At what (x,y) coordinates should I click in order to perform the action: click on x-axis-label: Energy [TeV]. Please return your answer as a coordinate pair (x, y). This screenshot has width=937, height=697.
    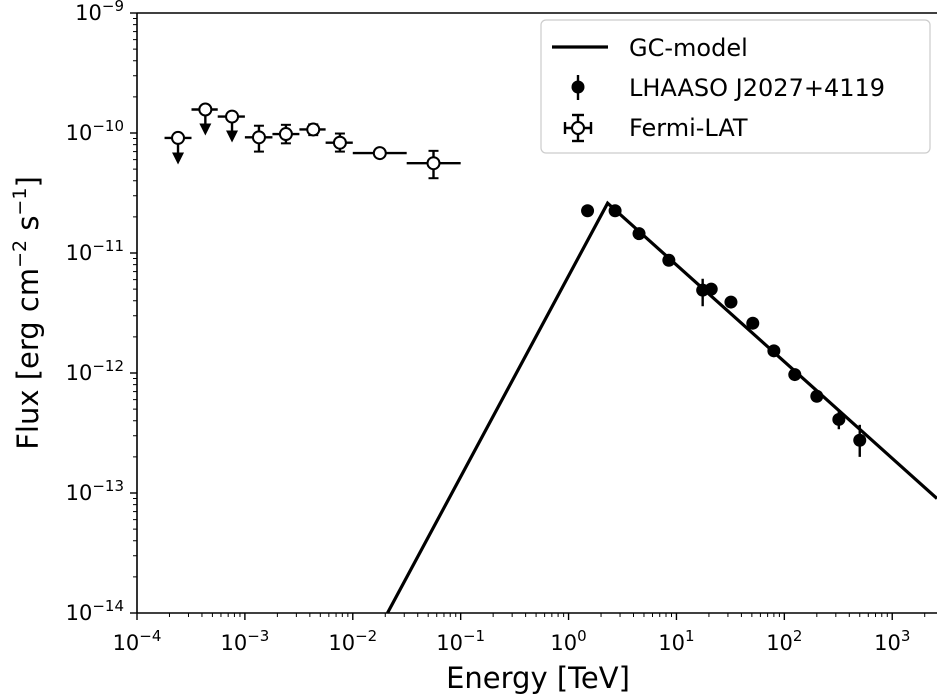
    Looking at the image, I should click on (538, 678).